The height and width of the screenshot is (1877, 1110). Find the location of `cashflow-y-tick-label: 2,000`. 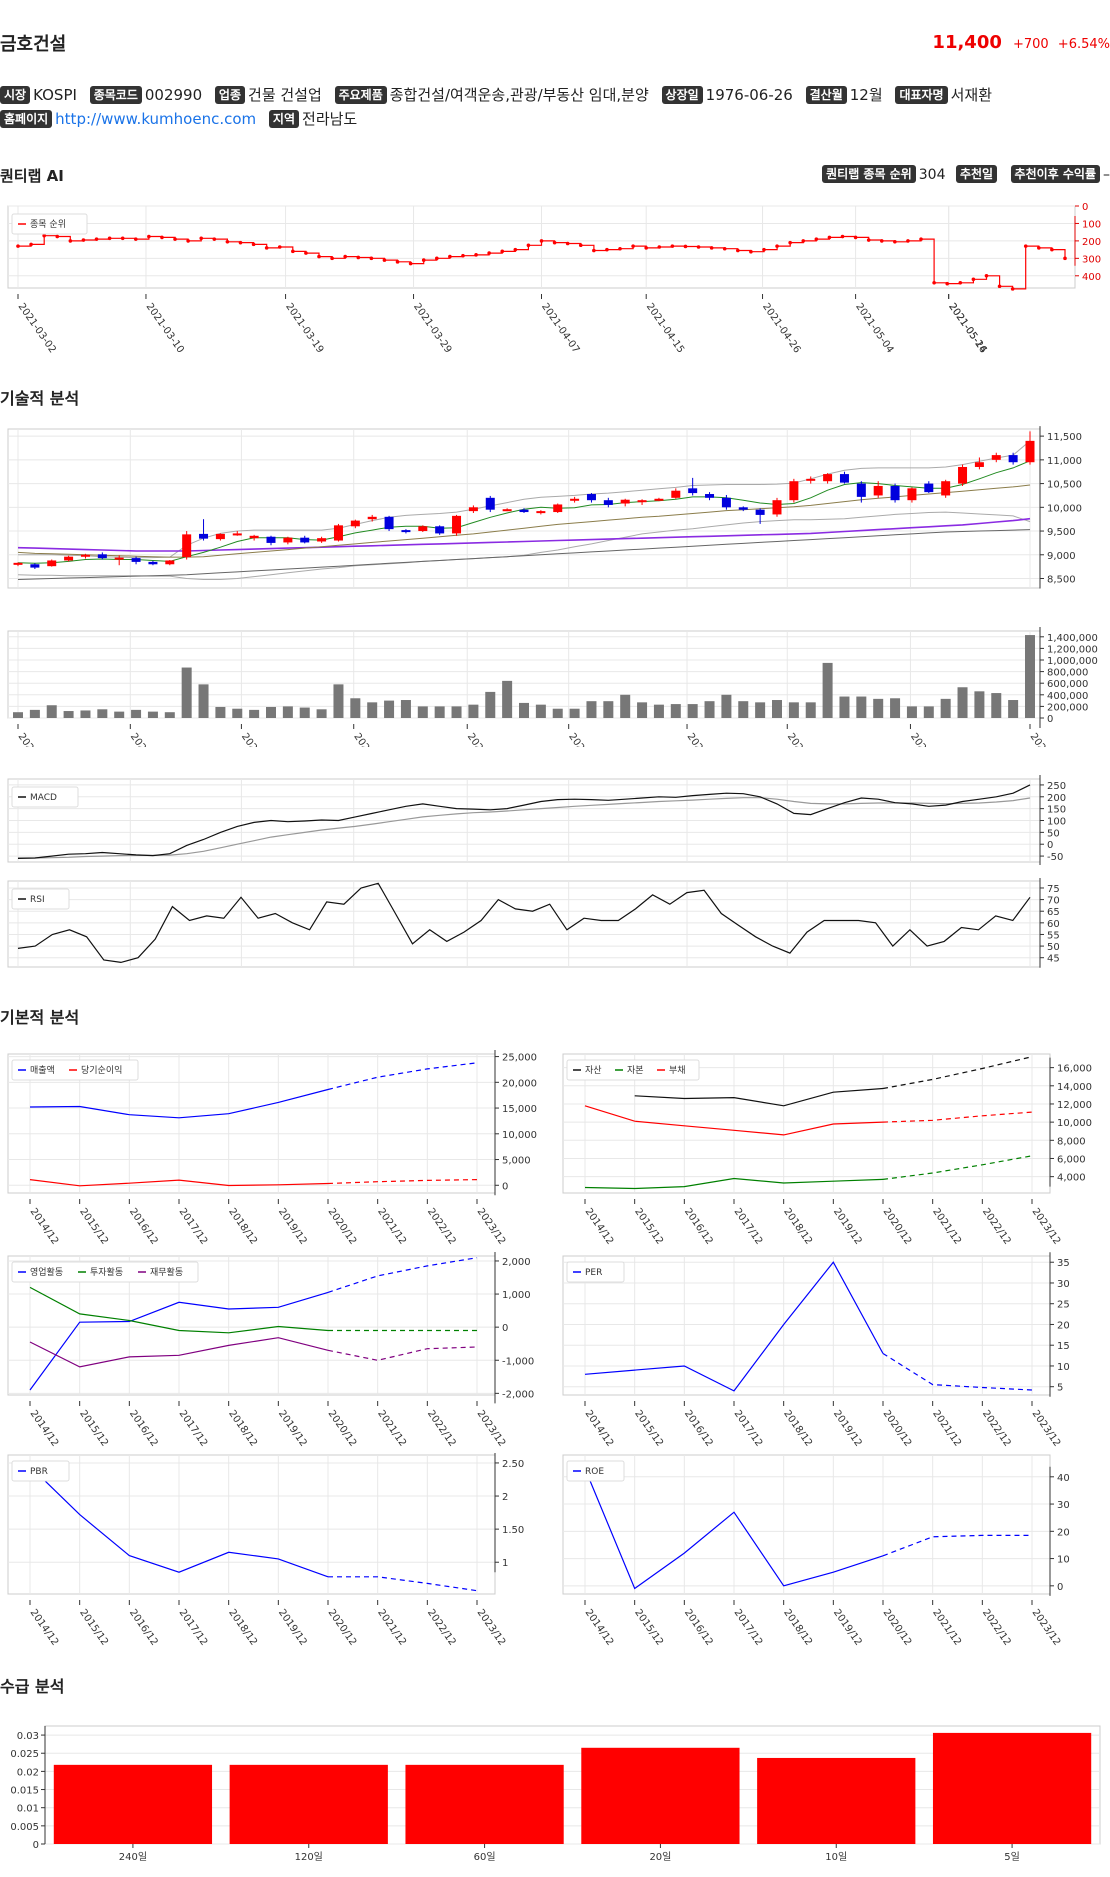

cashflow-y-tick-label: 2,000 is located at coordinates (516, 1262).